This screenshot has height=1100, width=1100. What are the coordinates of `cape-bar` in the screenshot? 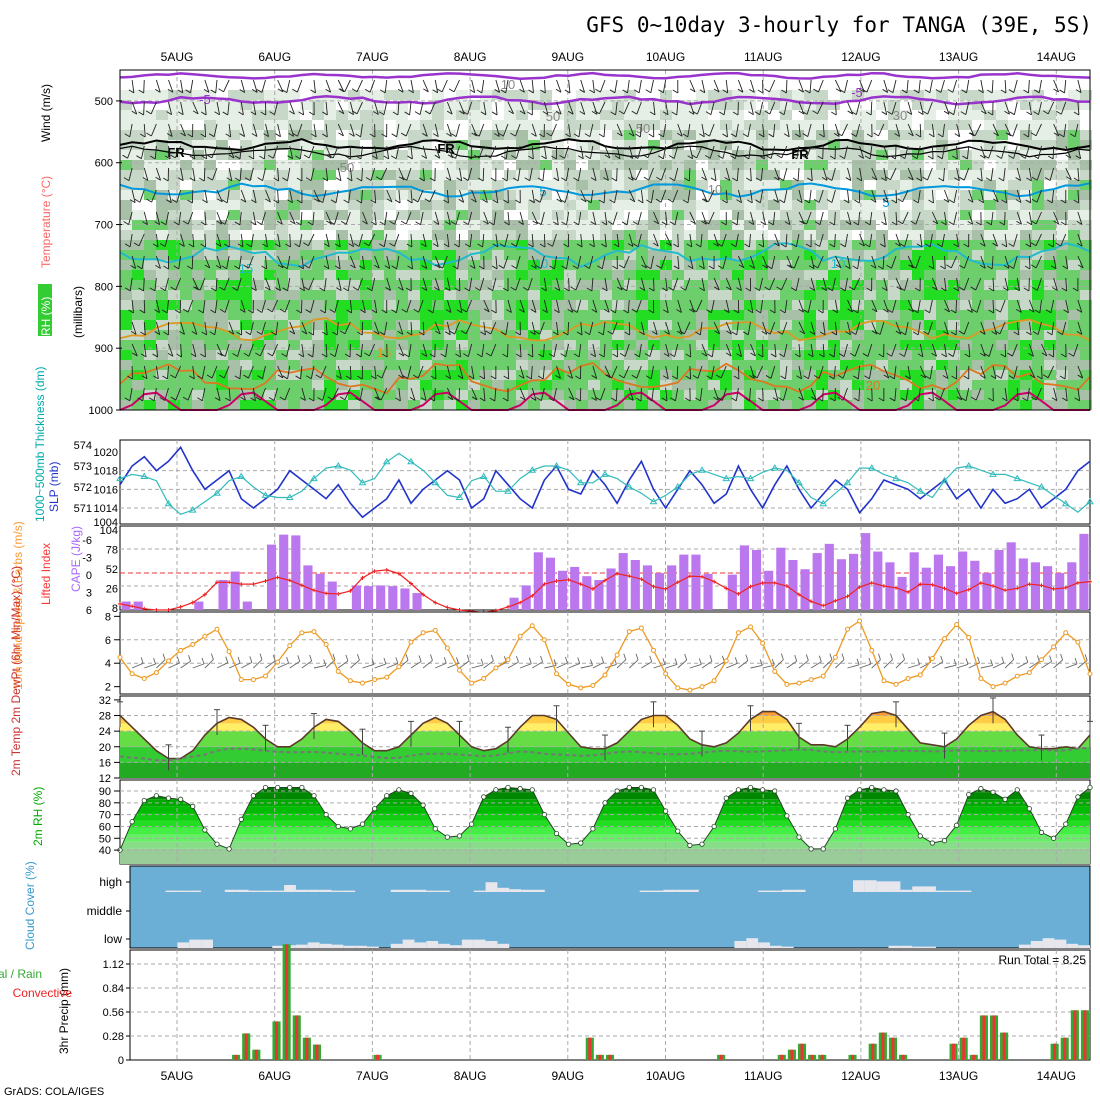 It's located at (405, 599).